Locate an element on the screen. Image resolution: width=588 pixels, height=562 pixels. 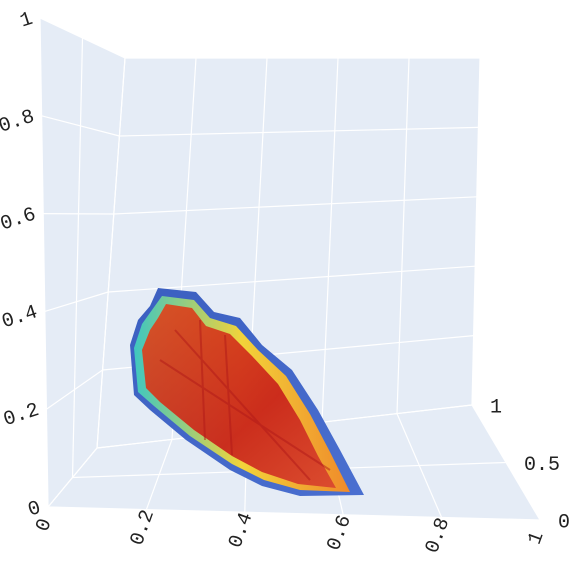
x-tick-label: 0.2 is located at coordinates (143, 528).